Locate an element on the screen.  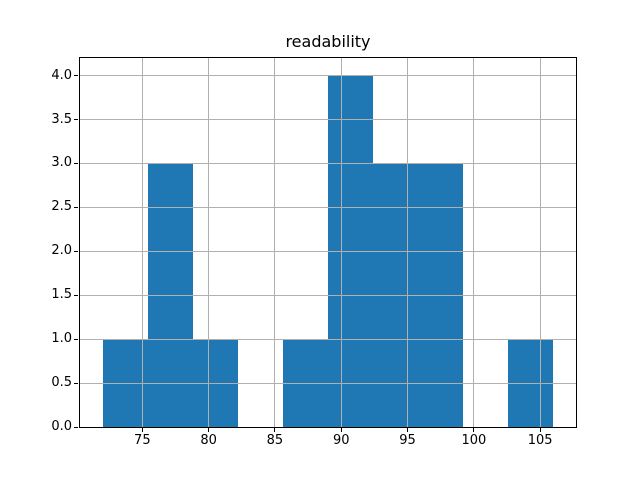
y-tick-label: 0.5 is located at coordinates (61, 383).